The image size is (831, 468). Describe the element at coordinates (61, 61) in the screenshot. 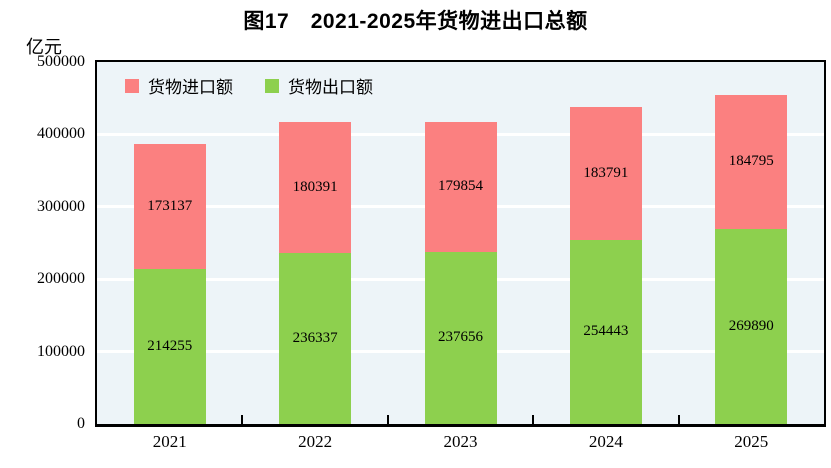

I see `y-tick-label-500000: 500000` at that location.